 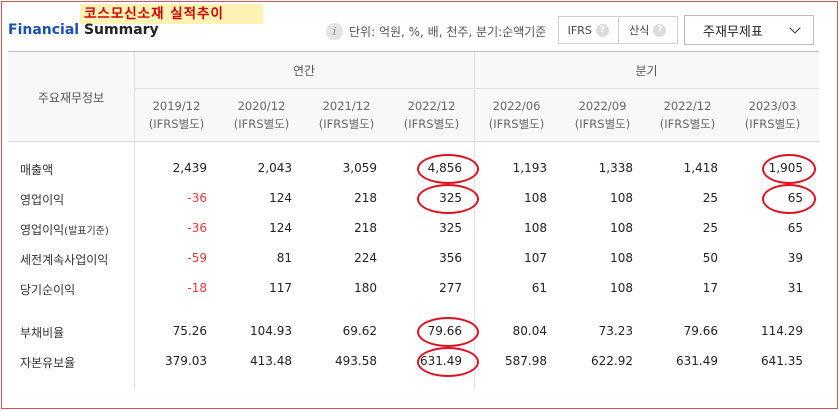 I want to click on column-header: 2021/12 (IFRS별도), so click(x=346, y=115).